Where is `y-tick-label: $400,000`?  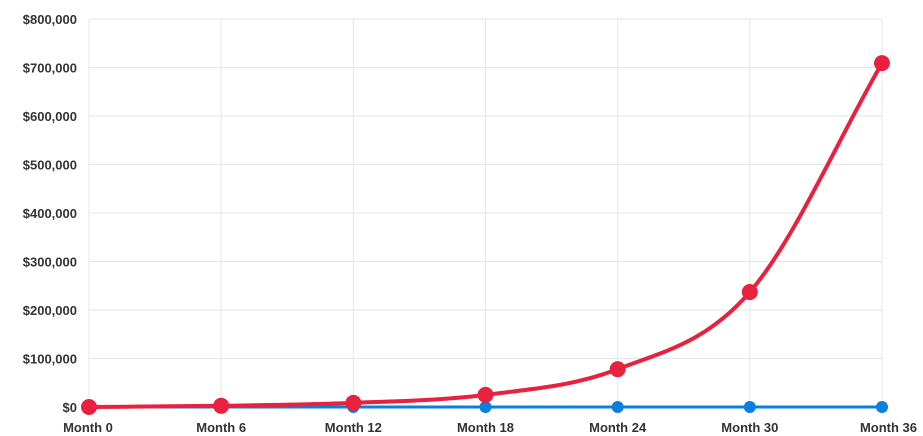
y-tick-label: $400,000 is located at coordinates (50, 213).